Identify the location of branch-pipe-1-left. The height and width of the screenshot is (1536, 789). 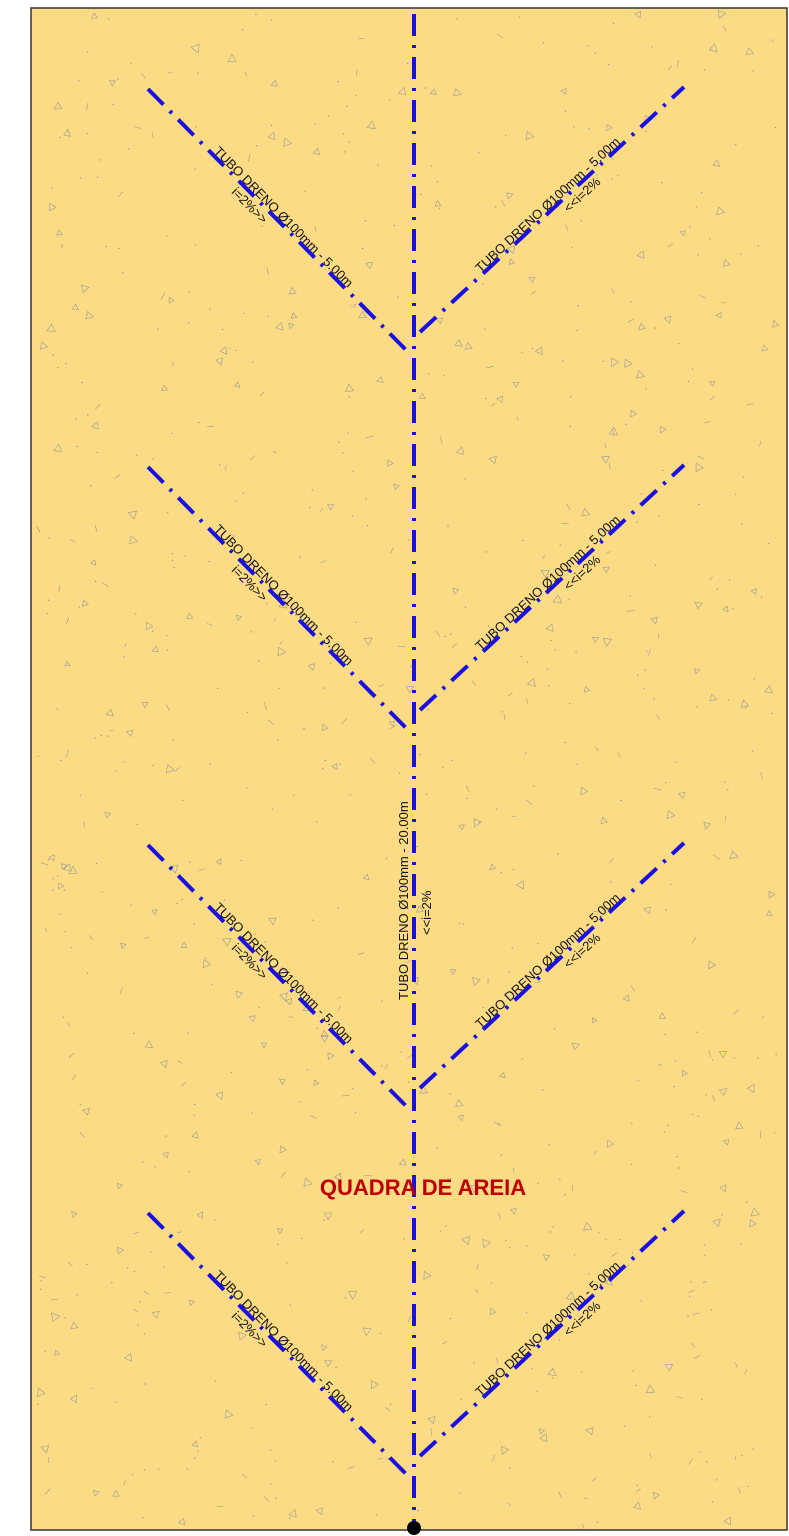
(279, 221).